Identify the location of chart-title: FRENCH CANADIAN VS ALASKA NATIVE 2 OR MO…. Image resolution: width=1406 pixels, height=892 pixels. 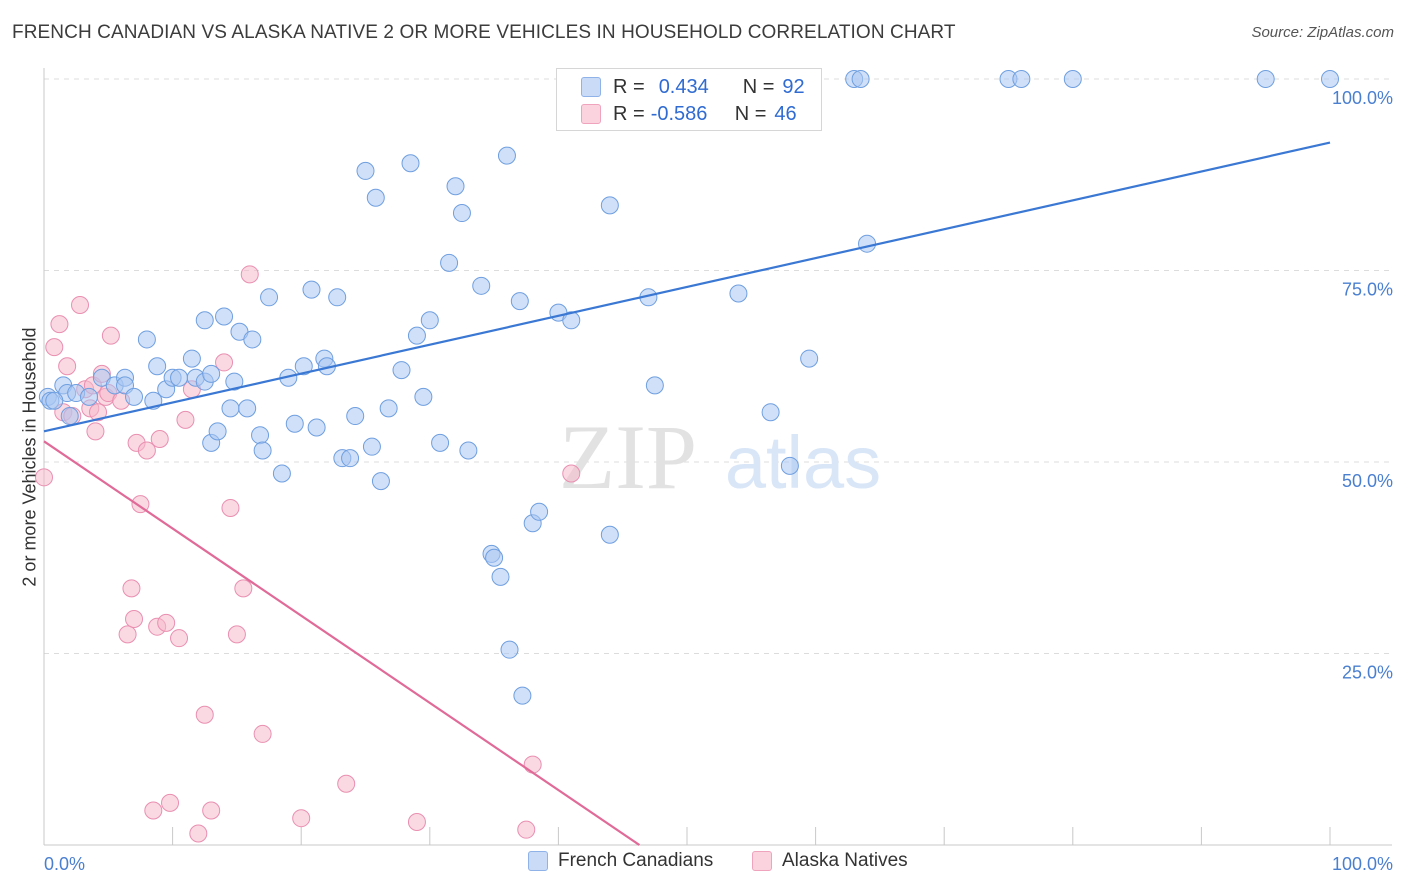
(484, 32).